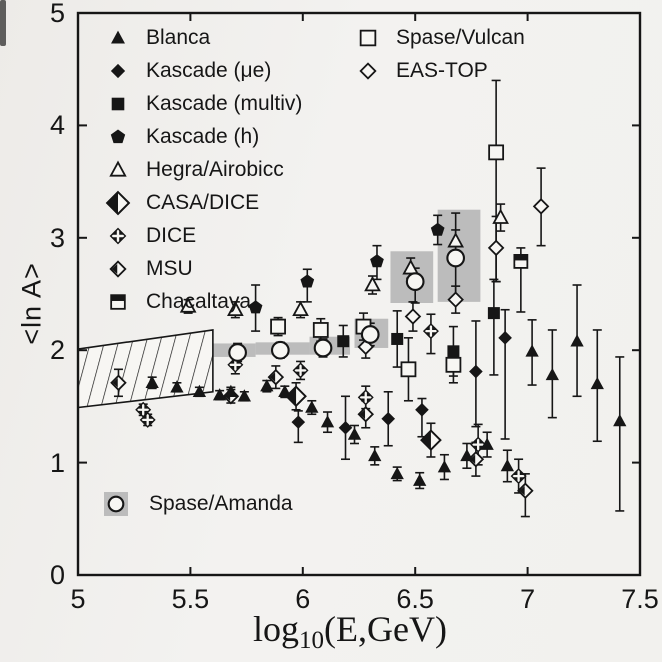 The height and width of the screenshot is (662, 662). I want to click on series-hegra-airobicc, so click(344, 262).